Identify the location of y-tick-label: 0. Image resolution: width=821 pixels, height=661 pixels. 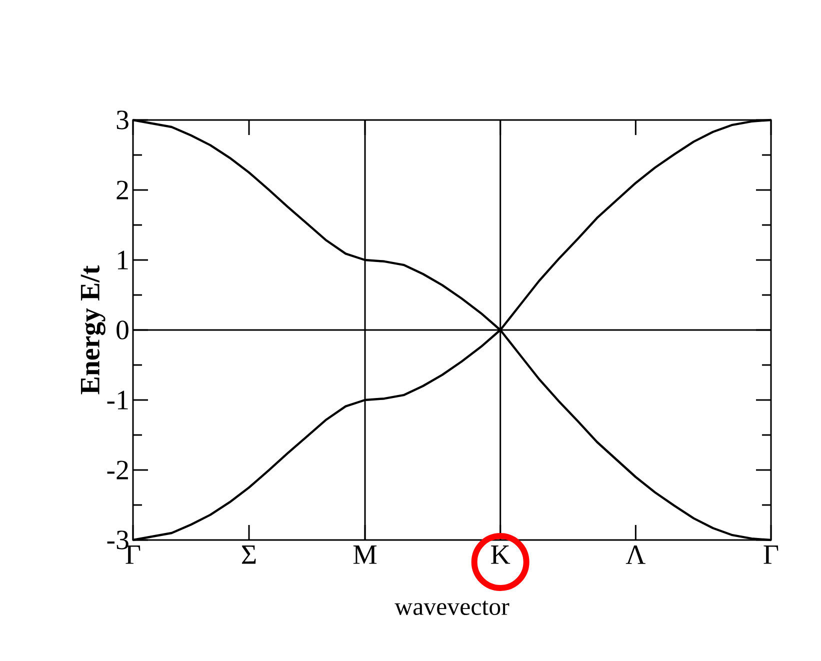
(122, 330).